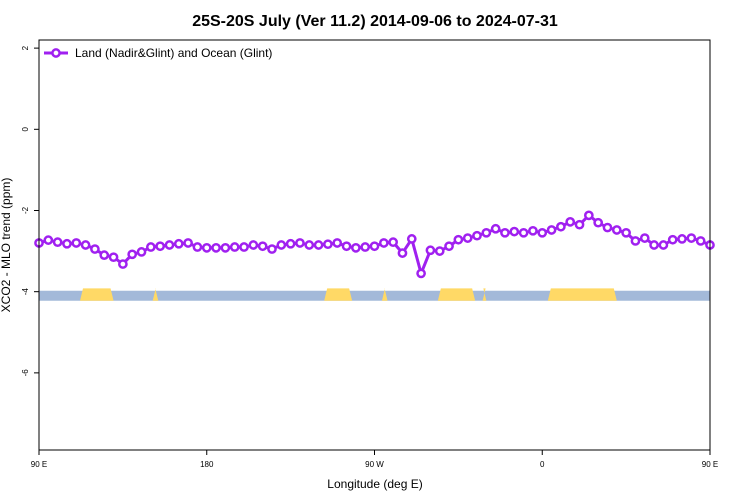  I want to click on series-layer, so click(374, 244).